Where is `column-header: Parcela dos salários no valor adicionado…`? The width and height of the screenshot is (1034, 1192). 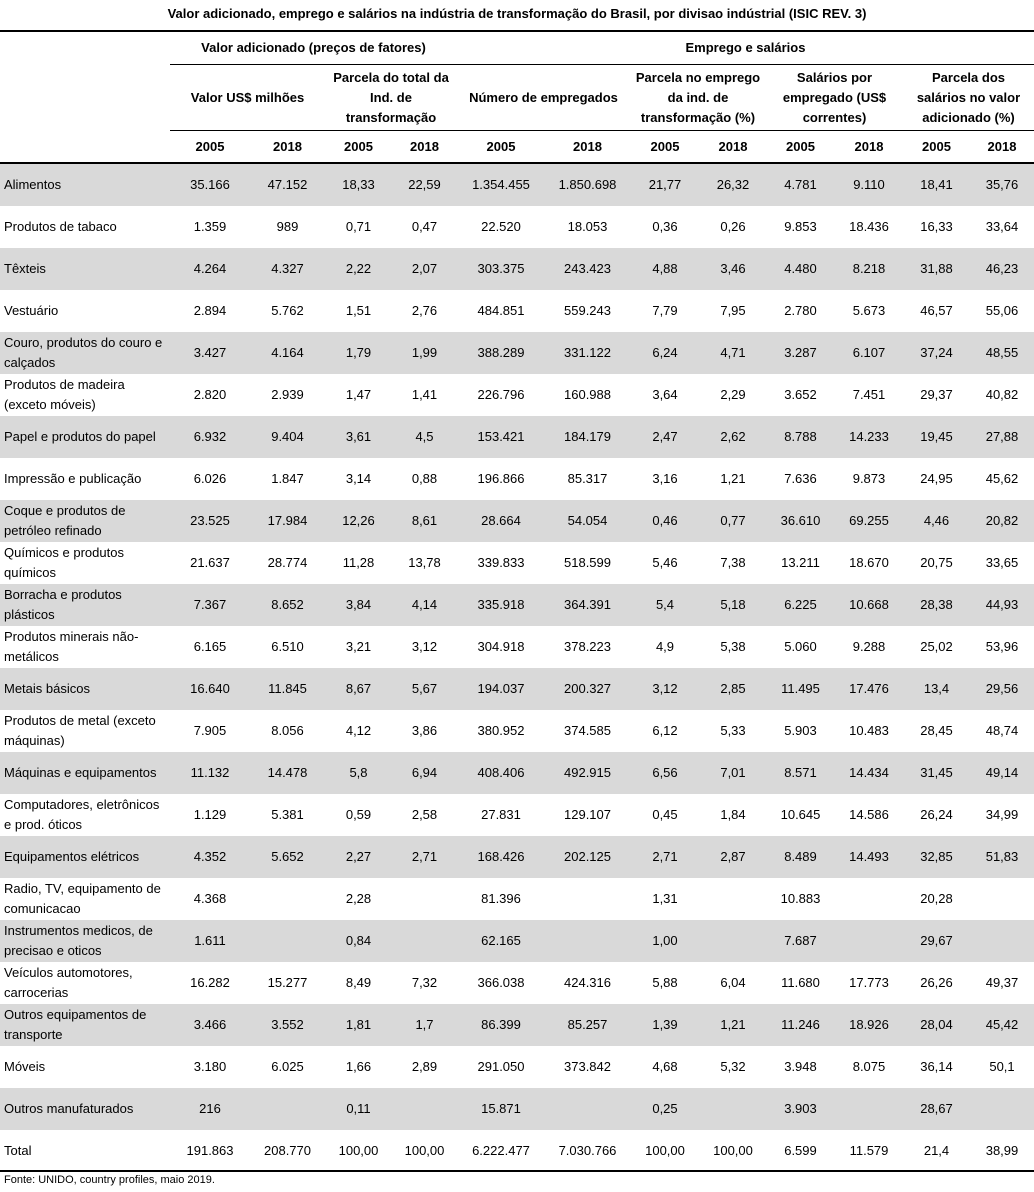
column-header: Parcela dos salários no valor adicionado… is located at coordinates (968, 97).